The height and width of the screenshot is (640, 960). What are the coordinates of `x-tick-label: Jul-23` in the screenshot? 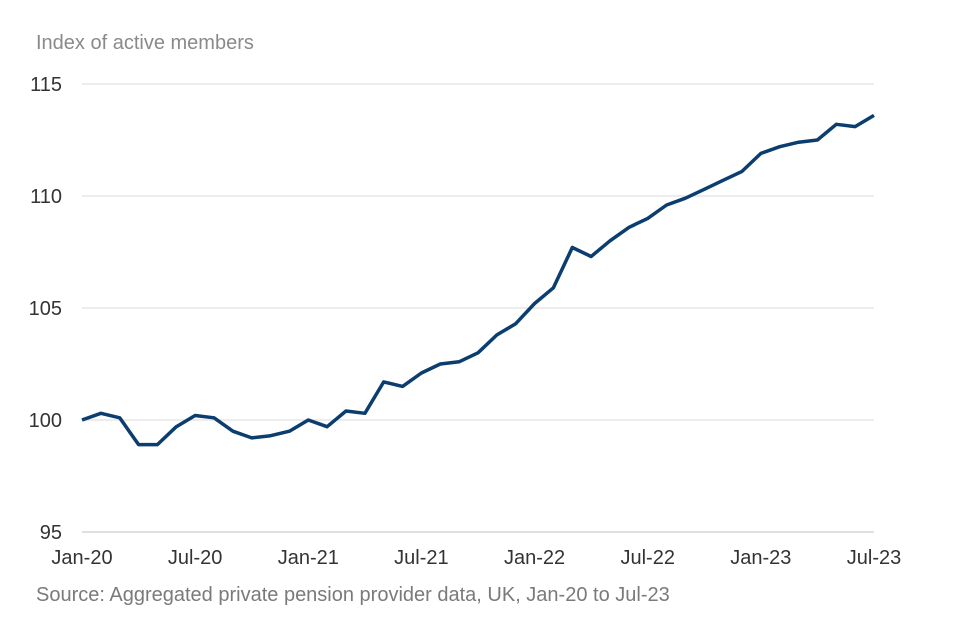 It's located at (874, 558).